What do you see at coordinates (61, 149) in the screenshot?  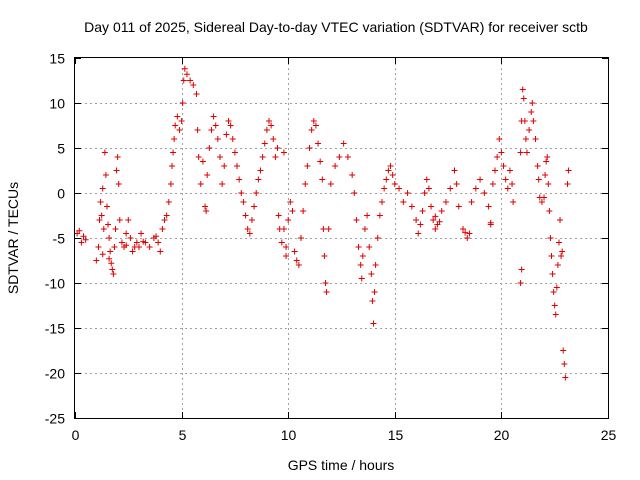 I see `y-tick-label: 5` at bounding box center [61, 149].